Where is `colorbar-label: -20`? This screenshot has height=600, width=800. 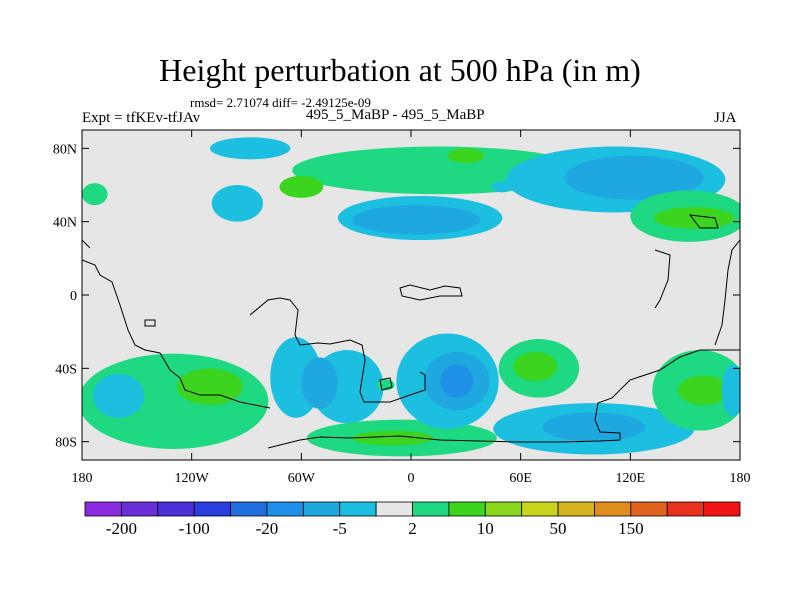
colorbar-label: -20 is located at coordinates (267, 528).